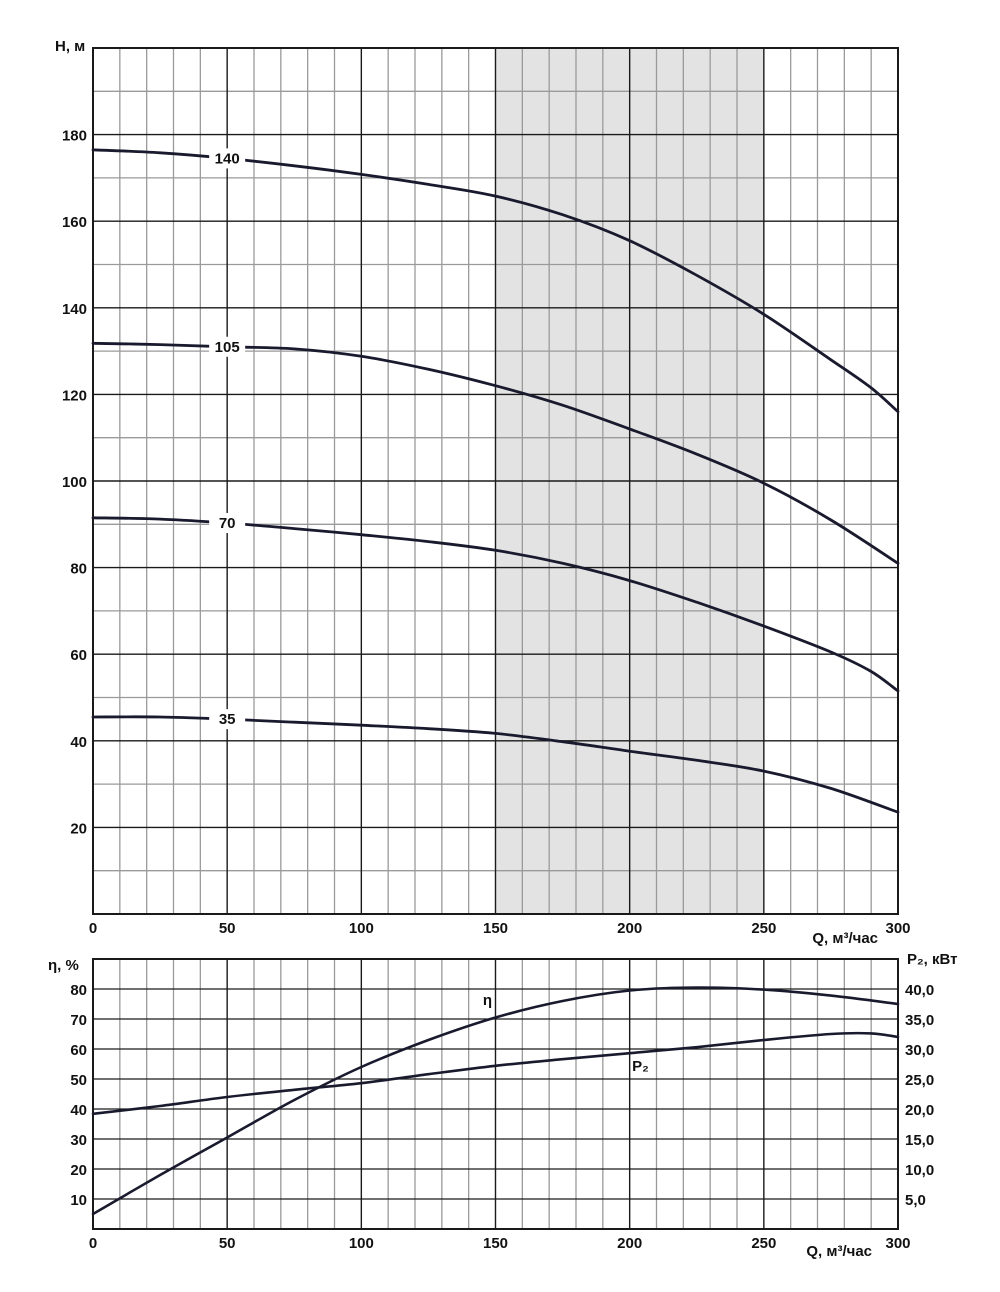  What do you see at coordinates (487, 1000) in the screenshot?
I see `efficiency-curve-label: η` at bounding box center [487, 1000].